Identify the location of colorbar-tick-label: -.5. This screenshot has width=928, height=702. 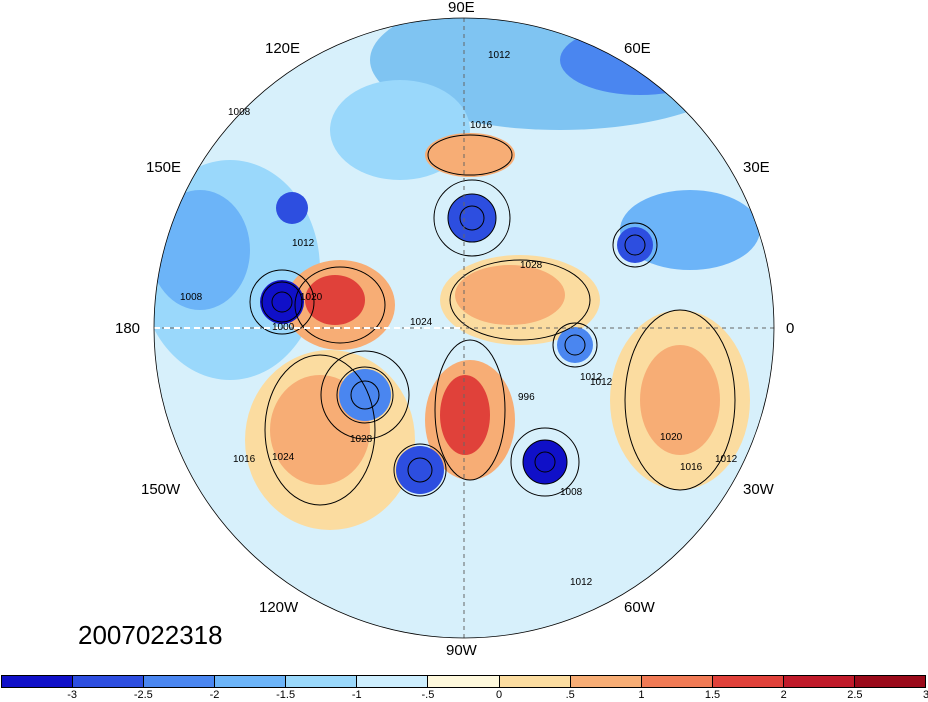
(428, 695).